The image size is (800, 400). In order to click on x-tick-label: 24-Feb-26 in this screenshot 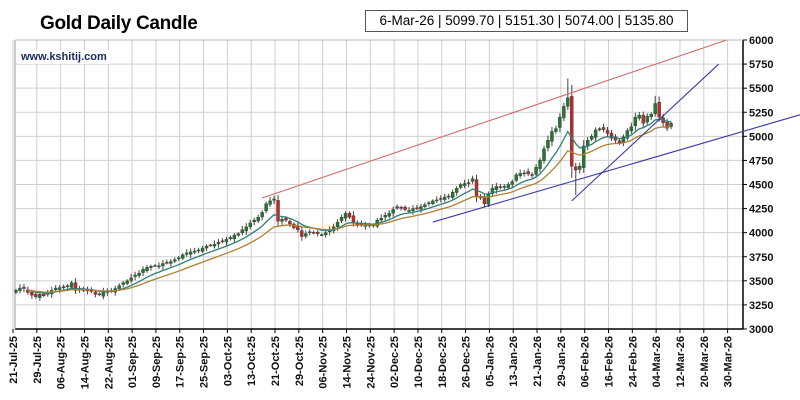, I will do `click(633, 361)`.